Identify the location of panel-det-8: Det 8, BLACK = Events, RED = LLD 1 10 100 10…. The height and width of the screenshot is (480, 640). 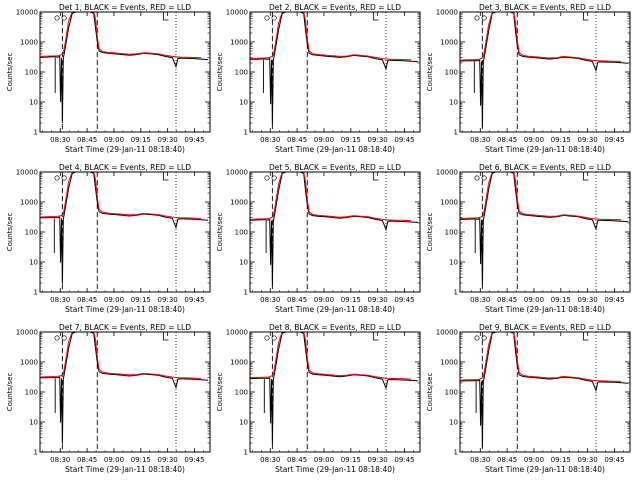
(318, 398).